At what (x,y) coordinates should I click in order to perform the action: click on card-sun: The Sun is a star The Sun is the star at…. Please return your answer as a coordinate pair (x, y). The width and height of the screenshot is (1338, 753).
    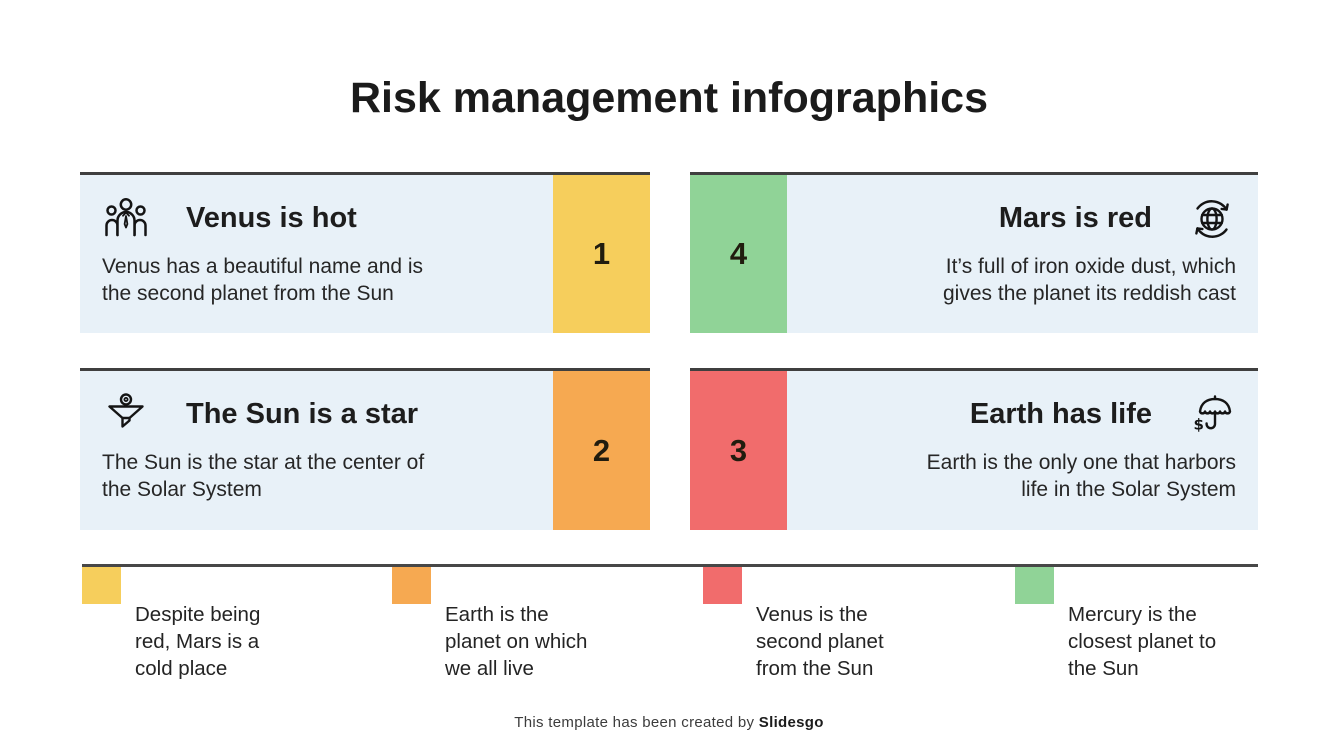
    Looking at the image, I should click on (365, 449).